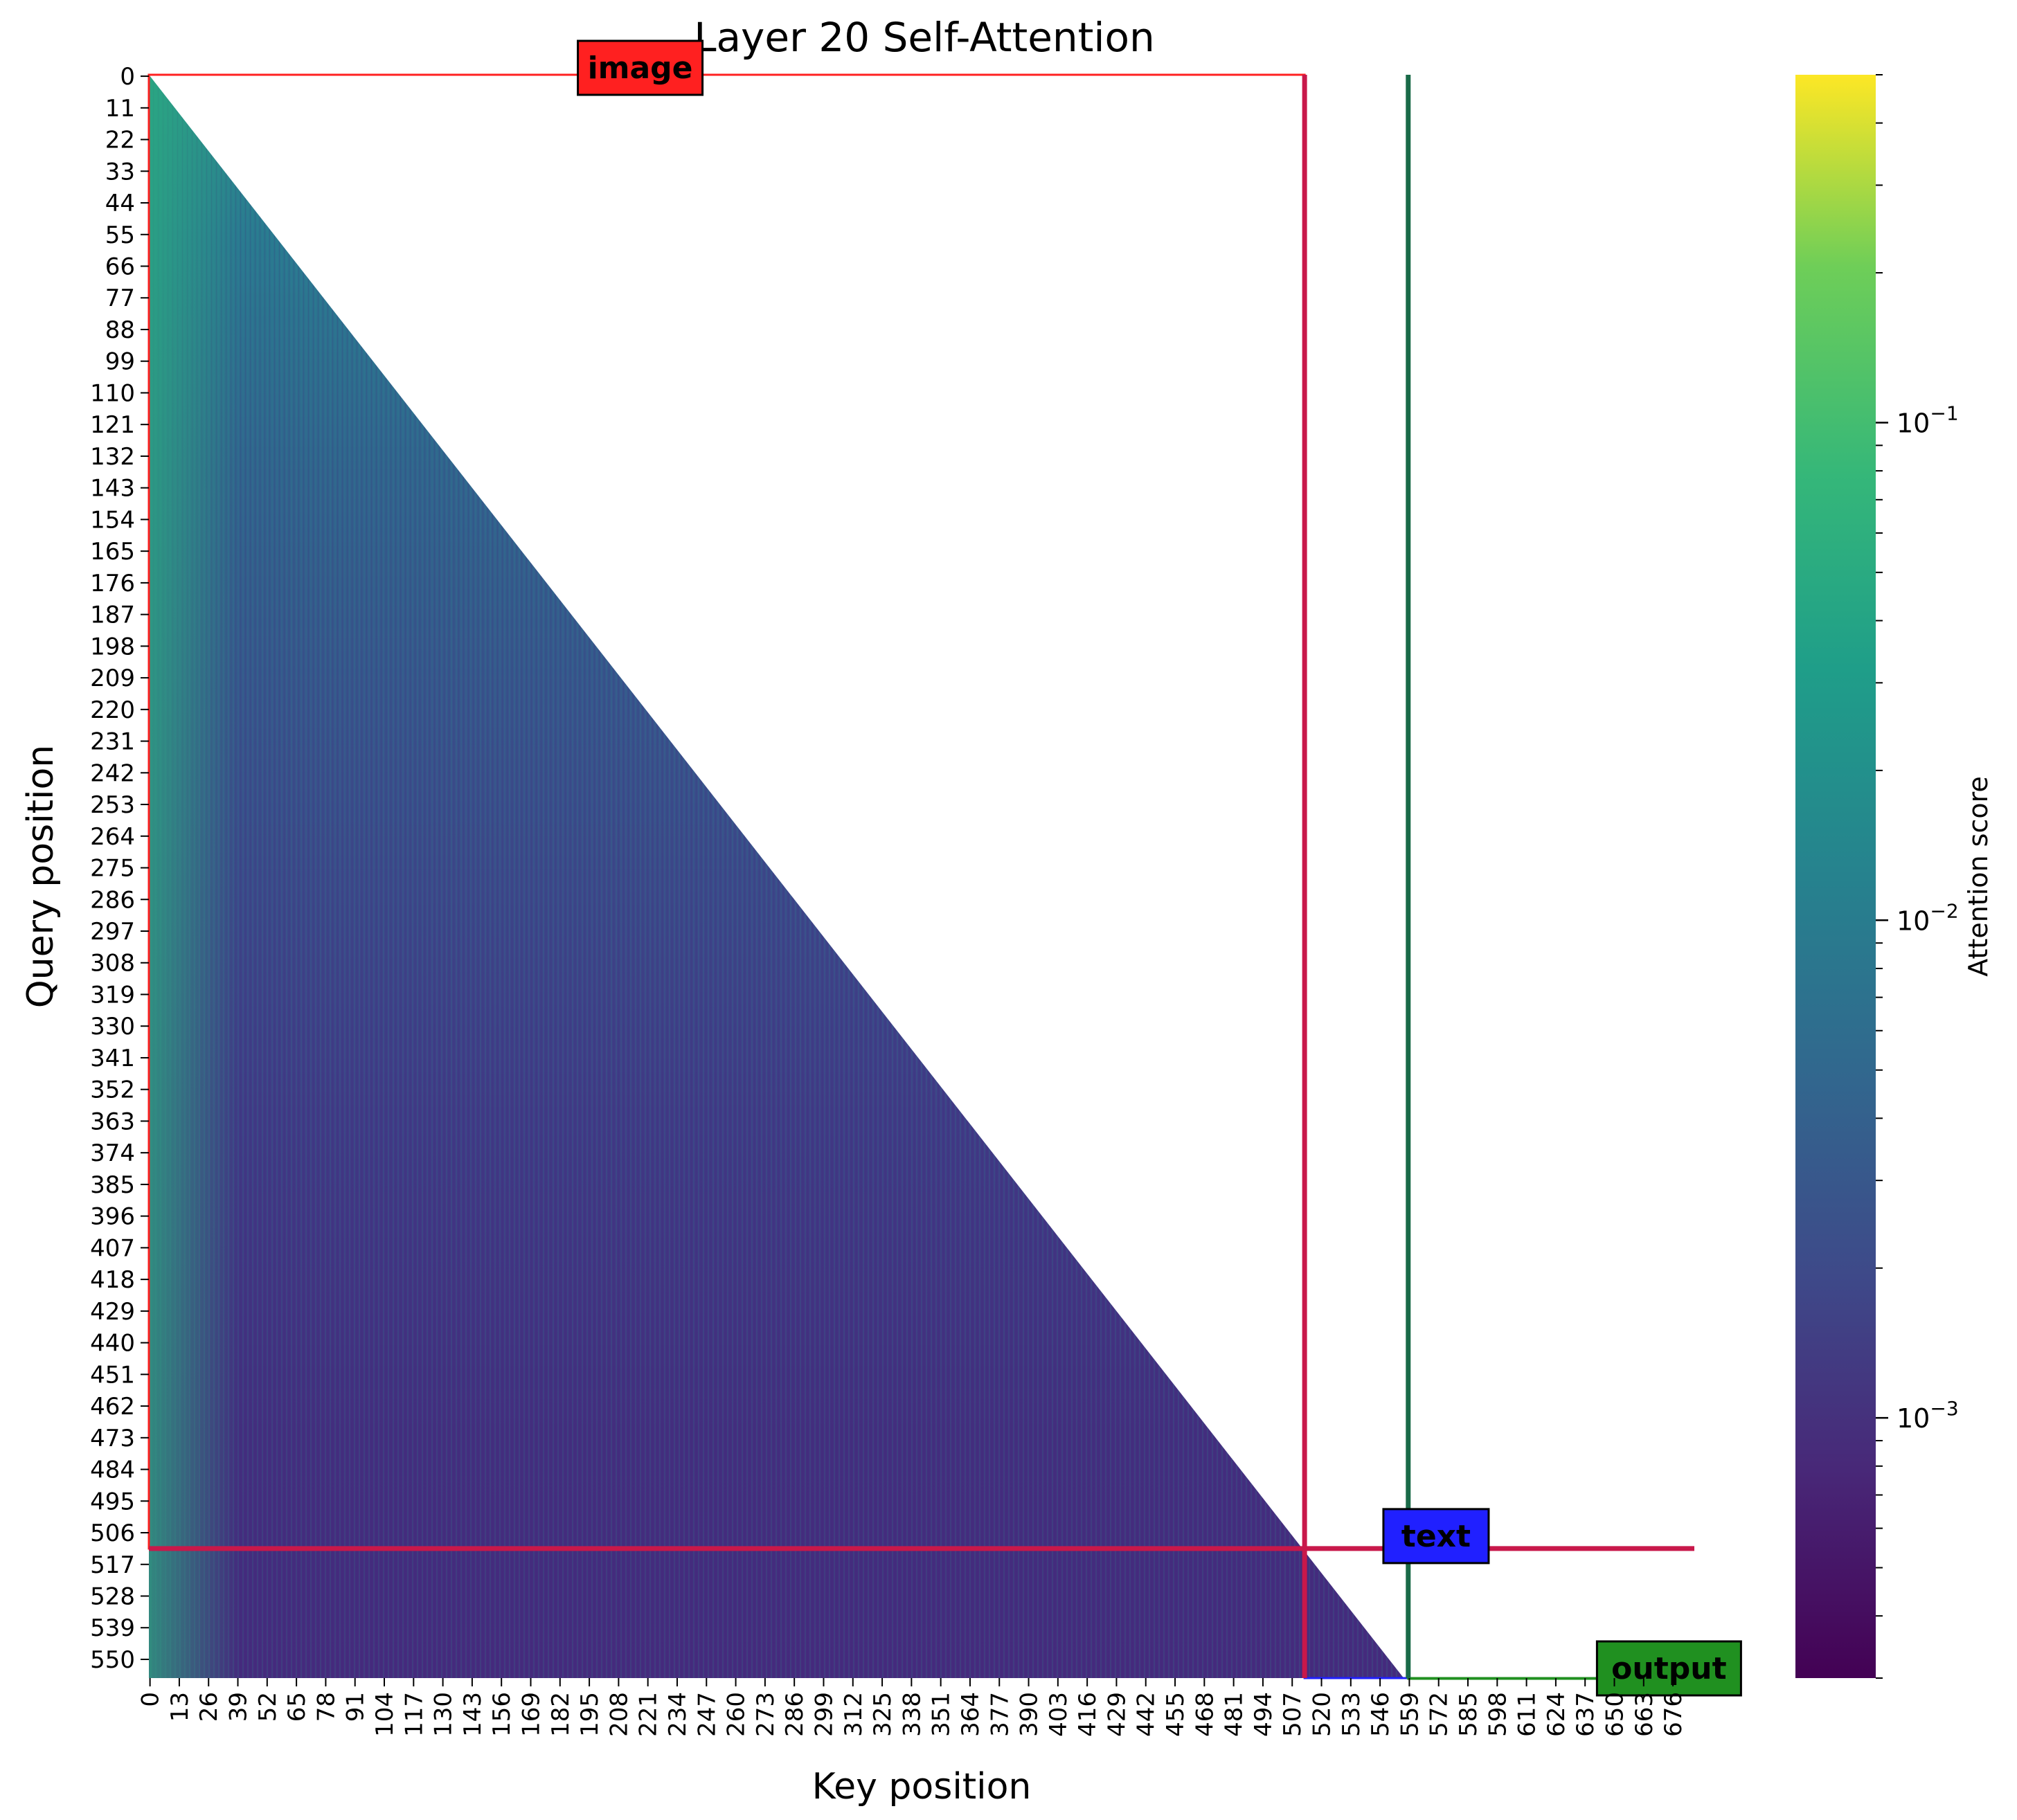 The height and width of the screenshot is (1820, 2017). I want to click on region-label-image: image, so click(640, 68).